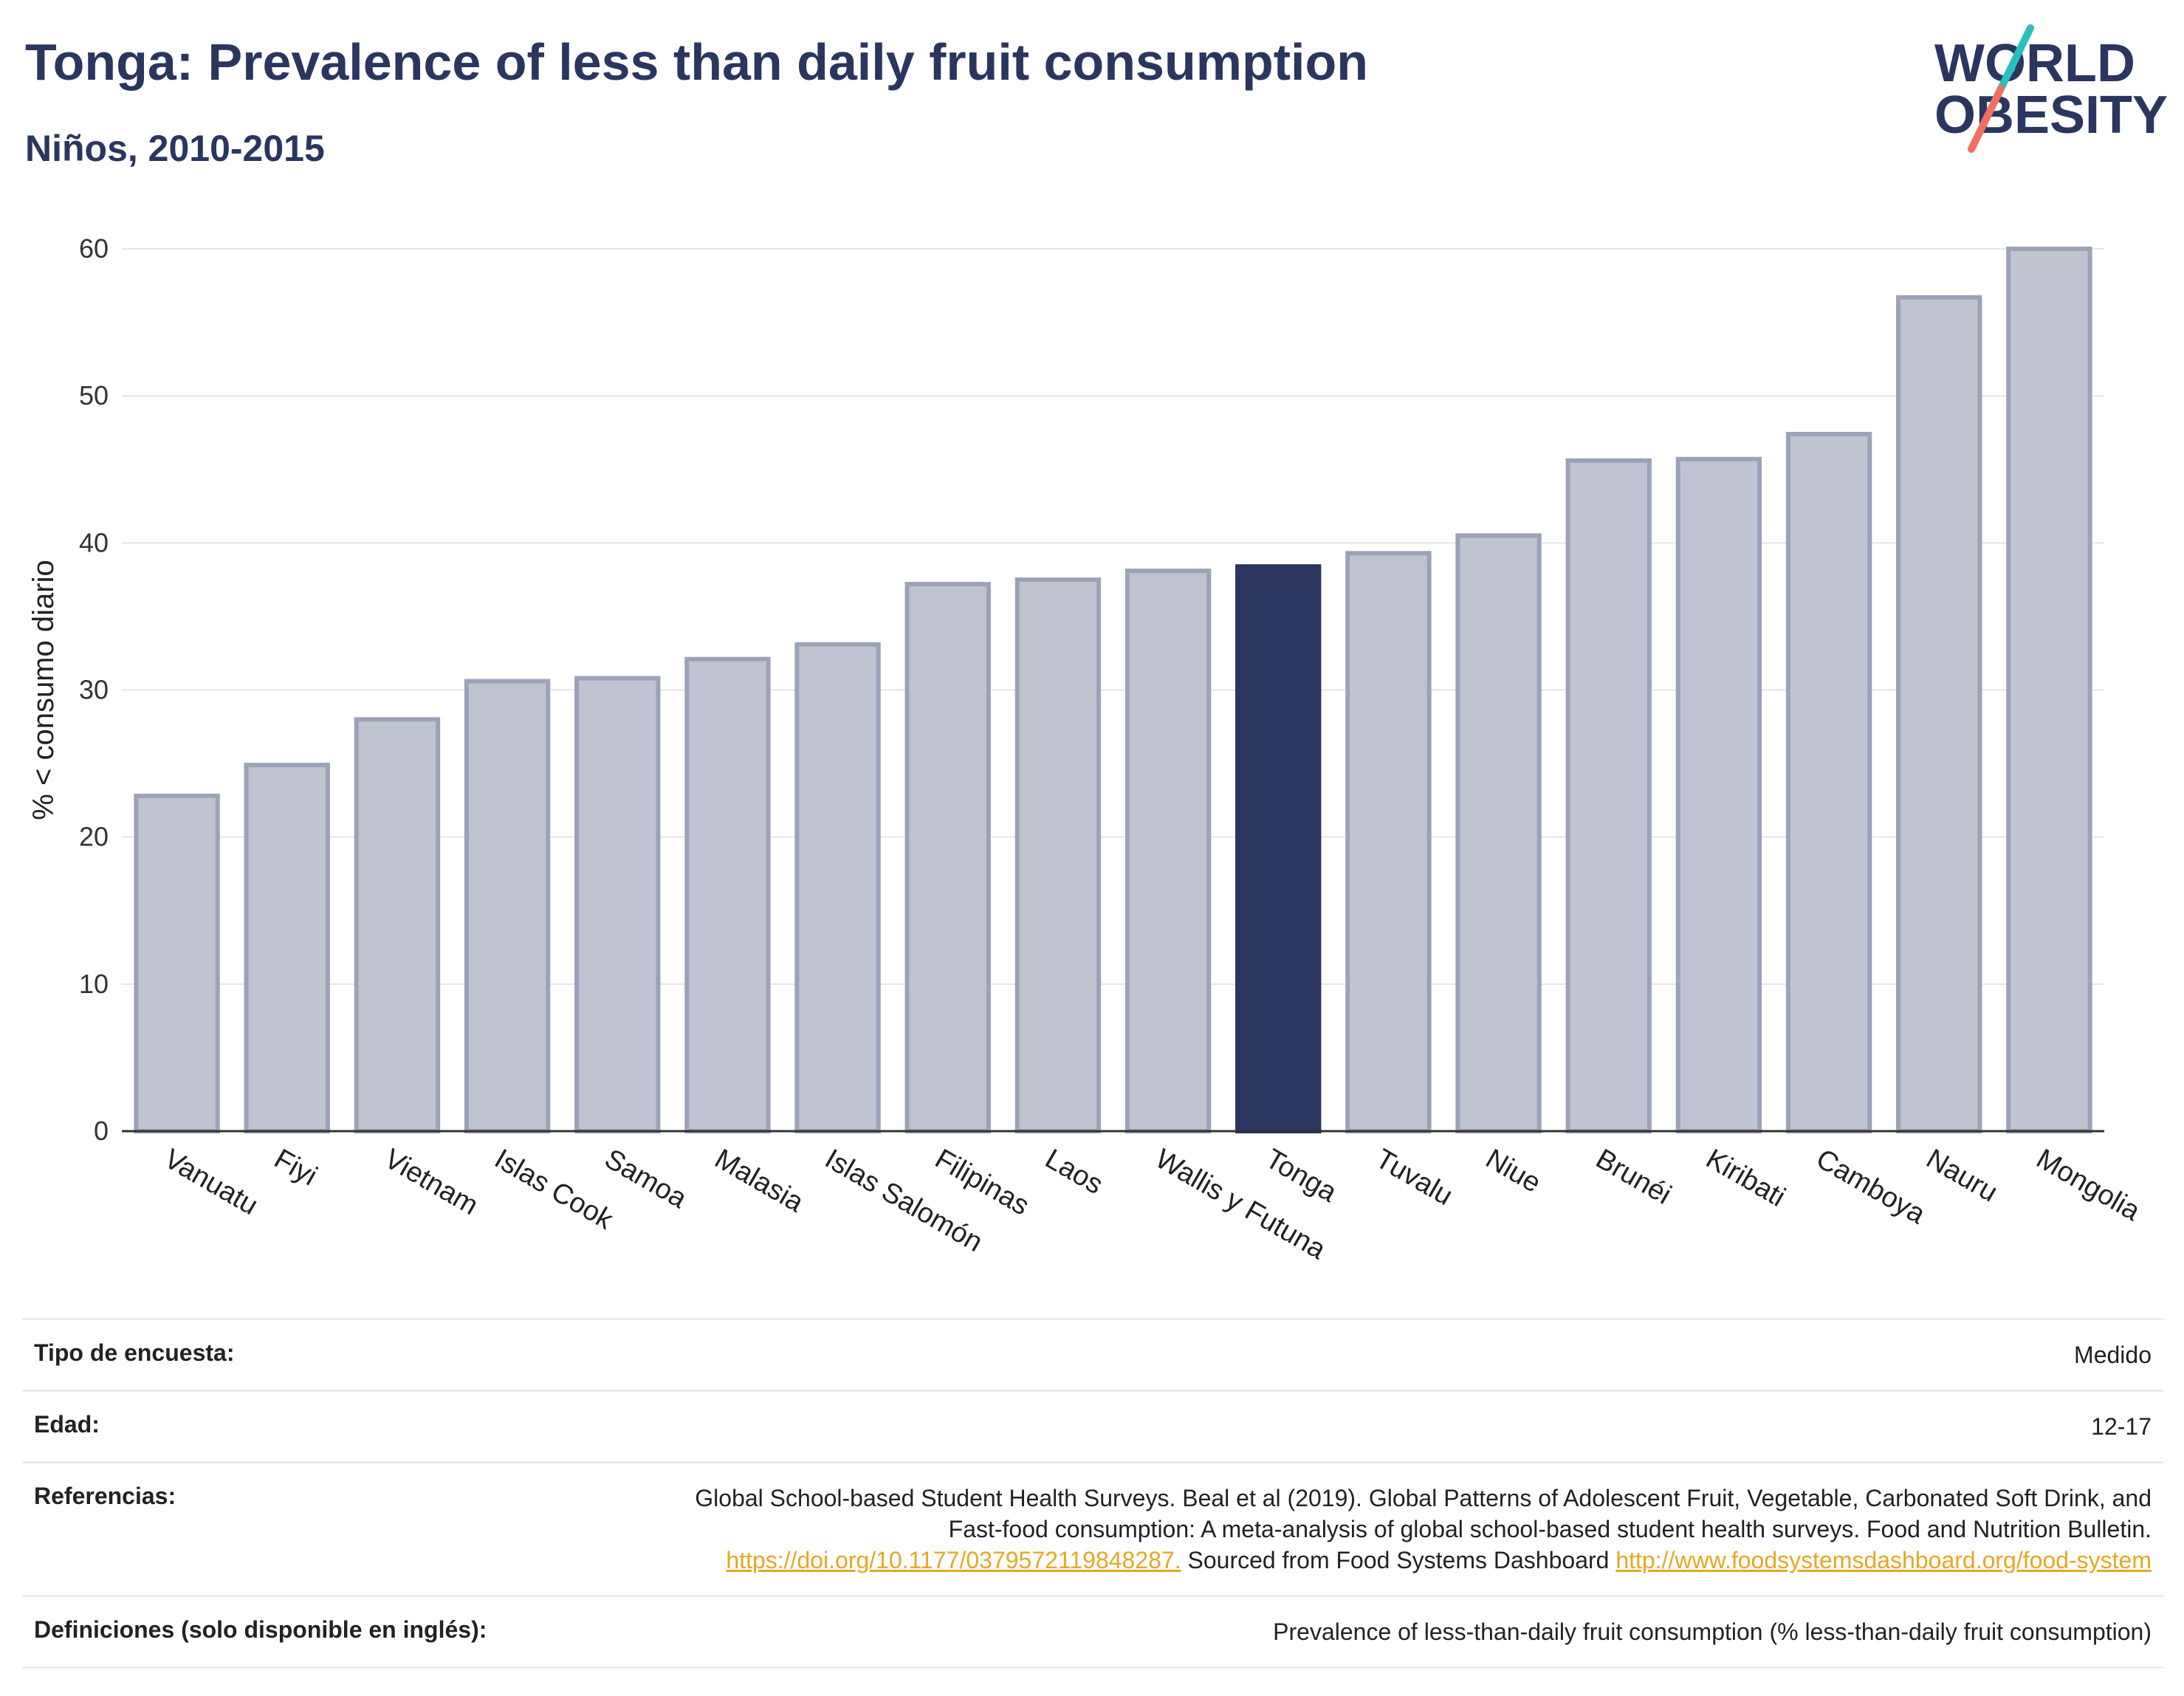 The image size is (2184, 1696). What do you see at coordinates (1278, 848) in the screenshot?
I see `bar-tonga` at bounding box center [1278, 848].